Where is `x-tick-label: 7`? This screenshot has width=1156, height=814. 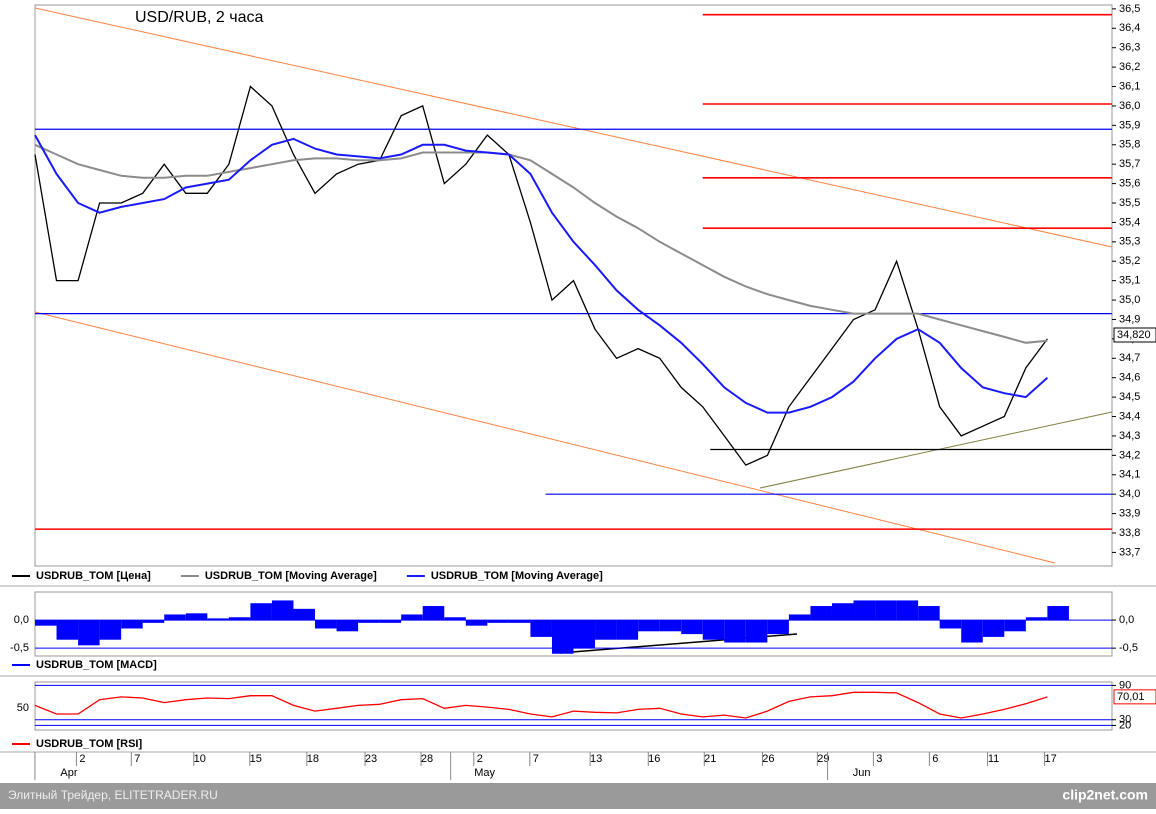
x-tick-label: 7 is located at coordinates (137, 759).